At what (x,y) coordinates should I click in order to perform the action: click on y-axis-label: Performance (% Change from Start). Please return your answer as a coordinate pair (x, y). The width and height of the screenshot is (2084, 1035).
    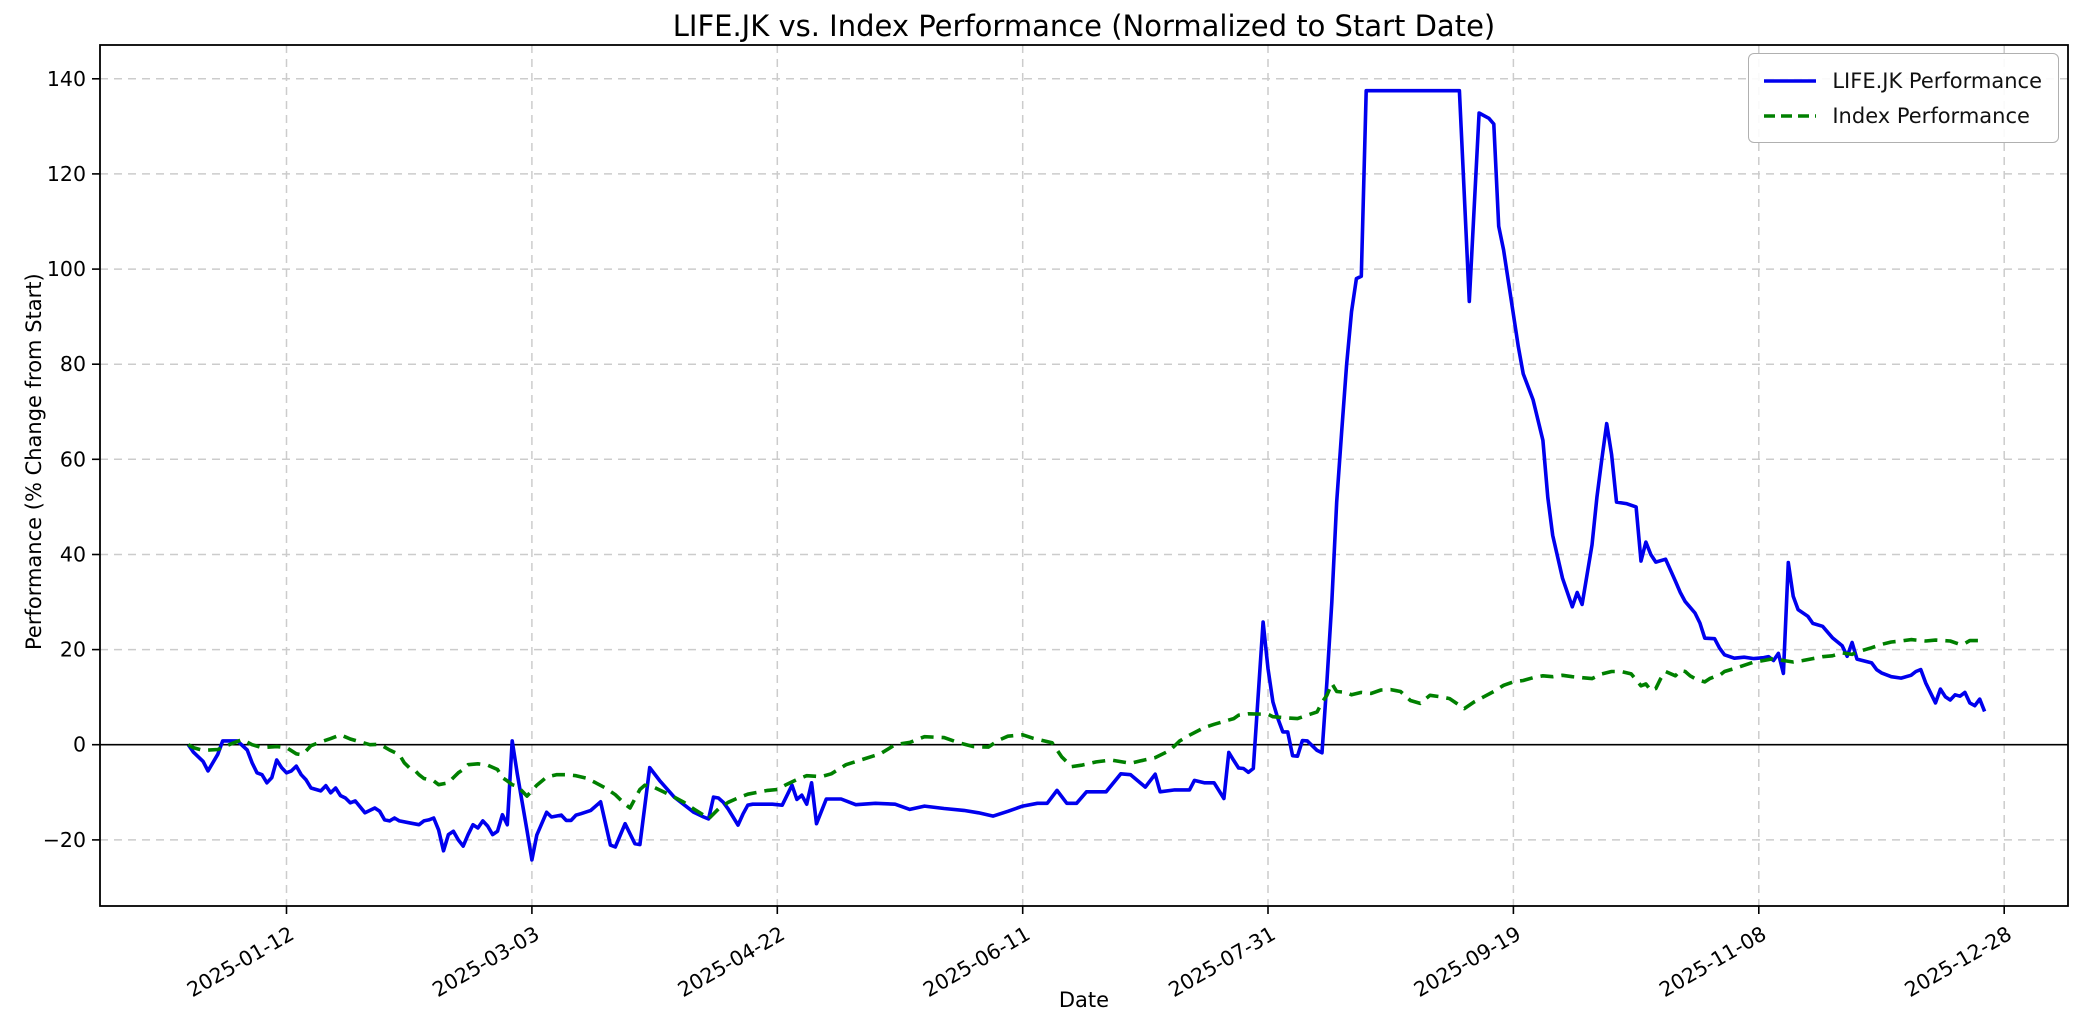
    Looking at the image, I should click on (34, 461).